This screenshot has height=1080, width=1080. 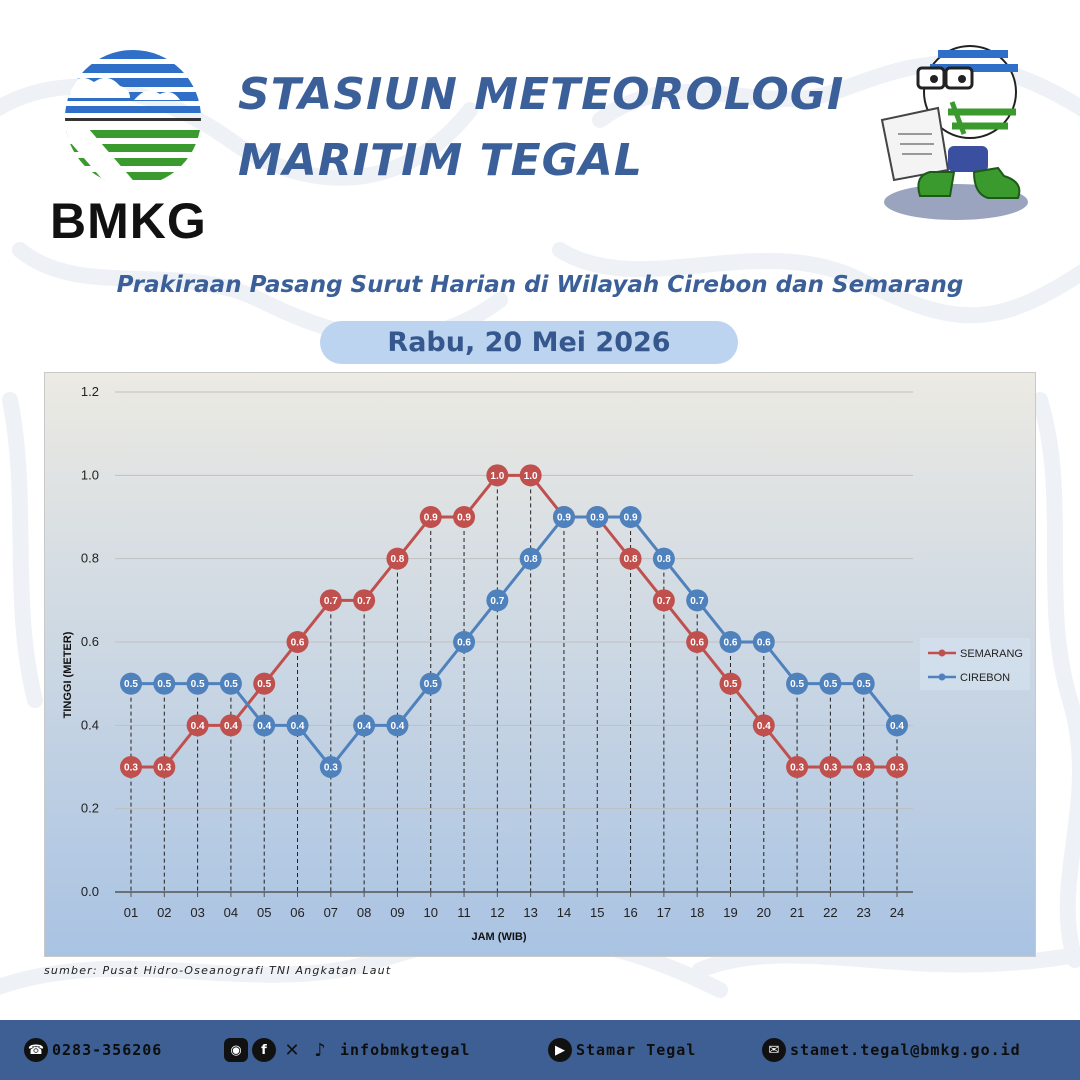 I want to click on footer-phone: ☎ 0283-356206, so click(x=93, y=1050).